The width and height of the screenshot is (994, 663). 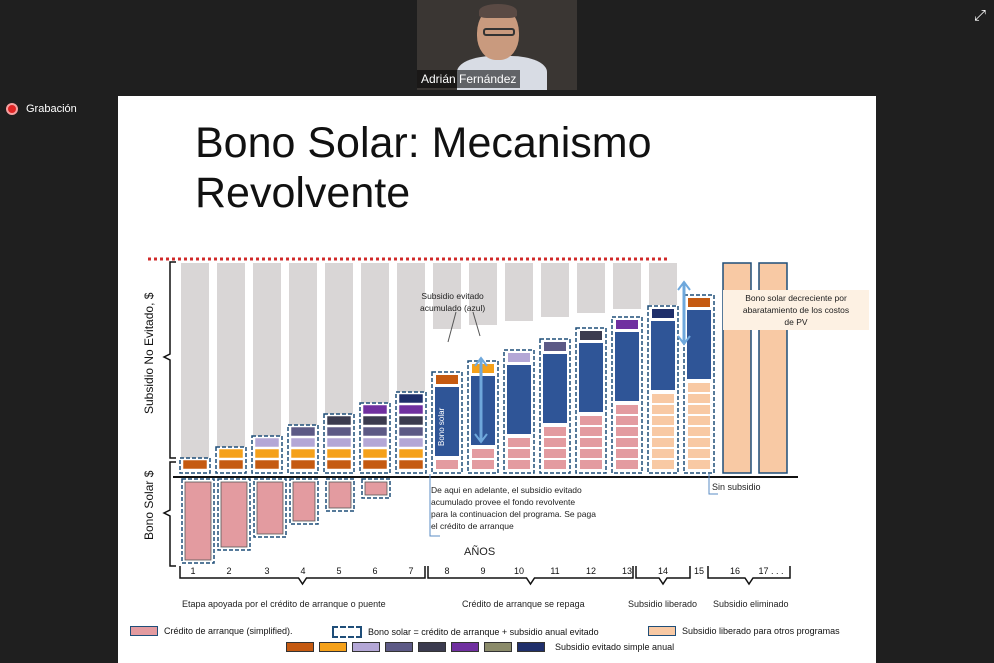 I want to click on phase-brace-etapa, so click(x=302, y=576).